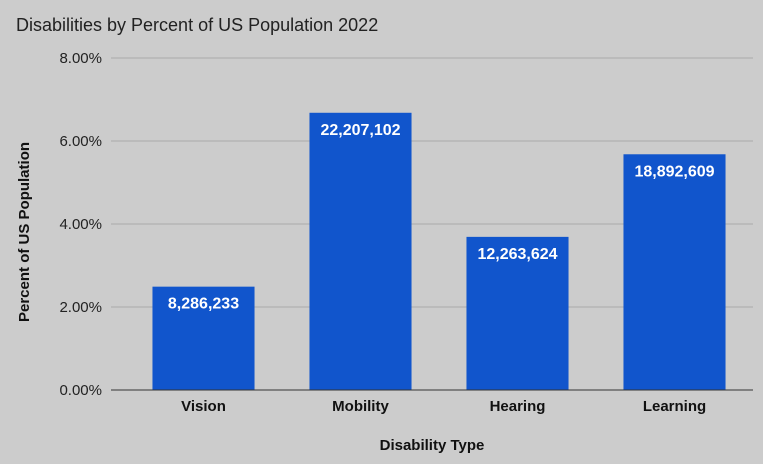  What do you see at coordinates (24, 232) in the screenshot?
I see `y-axis-title: Percent of US Population` at bounding box center [24, 232].